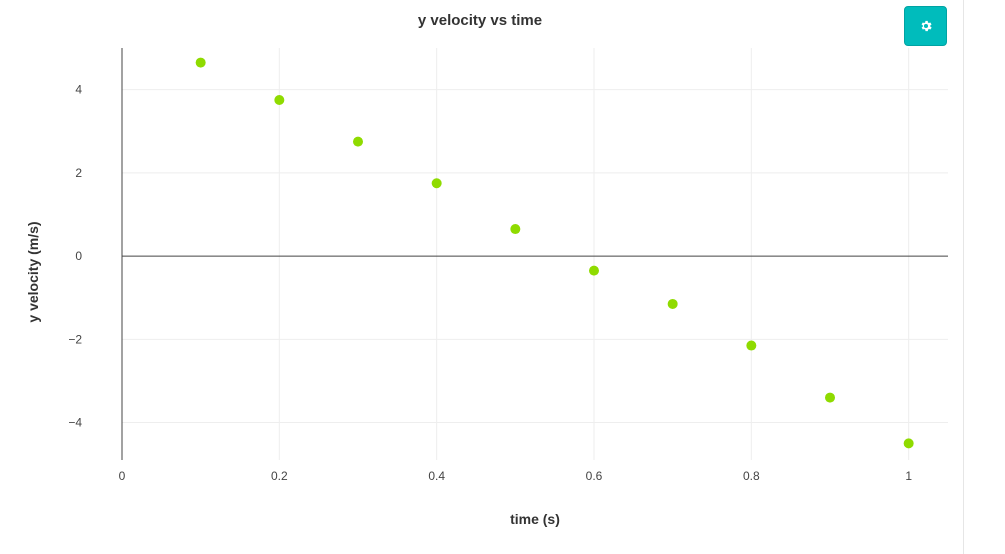 The width and height of the screenshot is (1005, 554). What do you see at coordinates (33, 271) in the screenshot?
I see `y-axis-title: y velocity (m/s)` at bounding box center [33, 271].